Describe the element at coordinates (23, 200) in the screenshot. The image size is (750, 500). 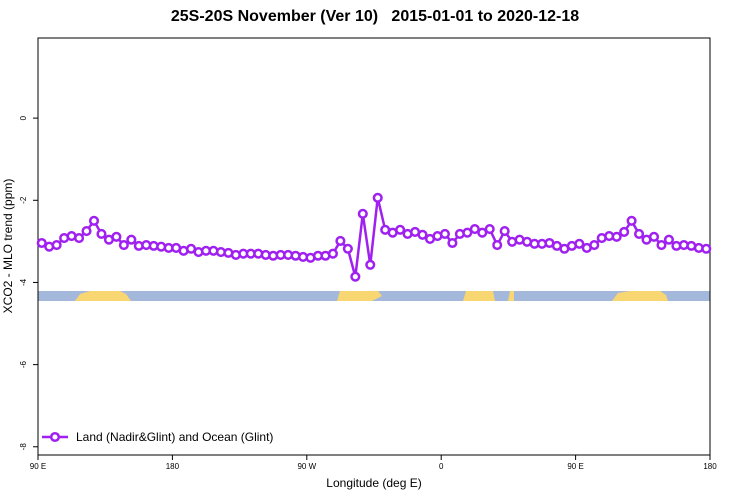
I see `y-tick-label: -2` at that location.